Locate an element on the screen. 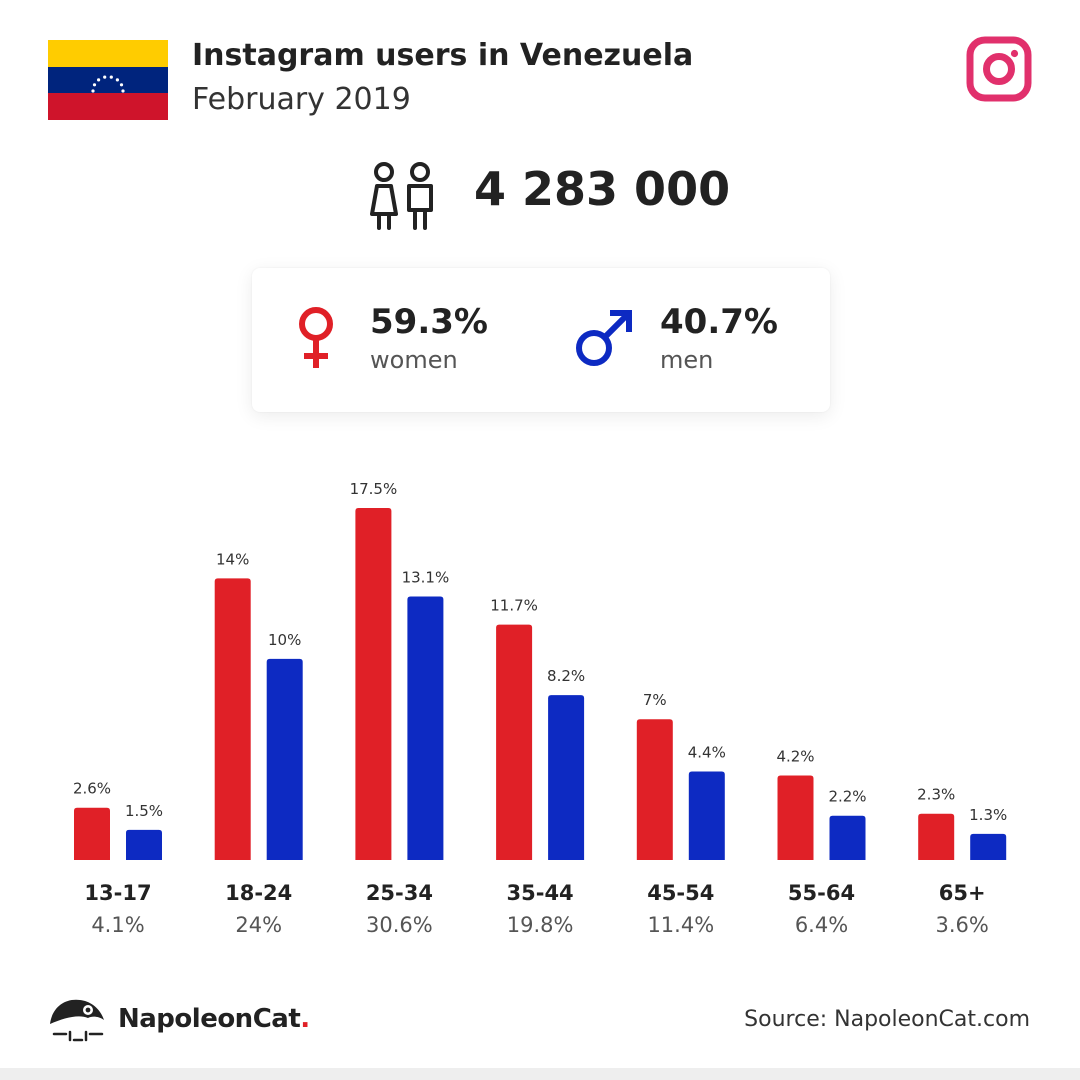  bar-65+-series-1 is located at coordinates (988, 846).